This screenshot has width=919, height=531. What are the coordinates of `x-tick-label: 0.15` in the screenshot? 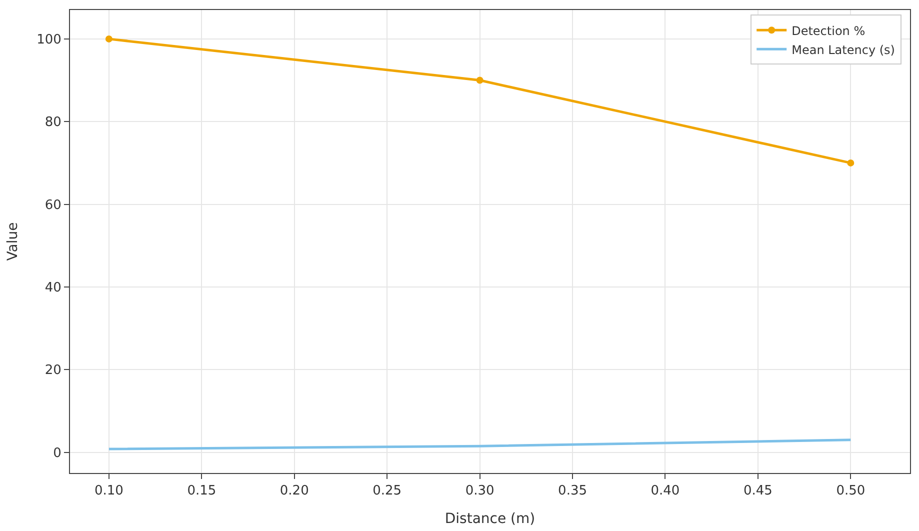 It's located at (201, 491).